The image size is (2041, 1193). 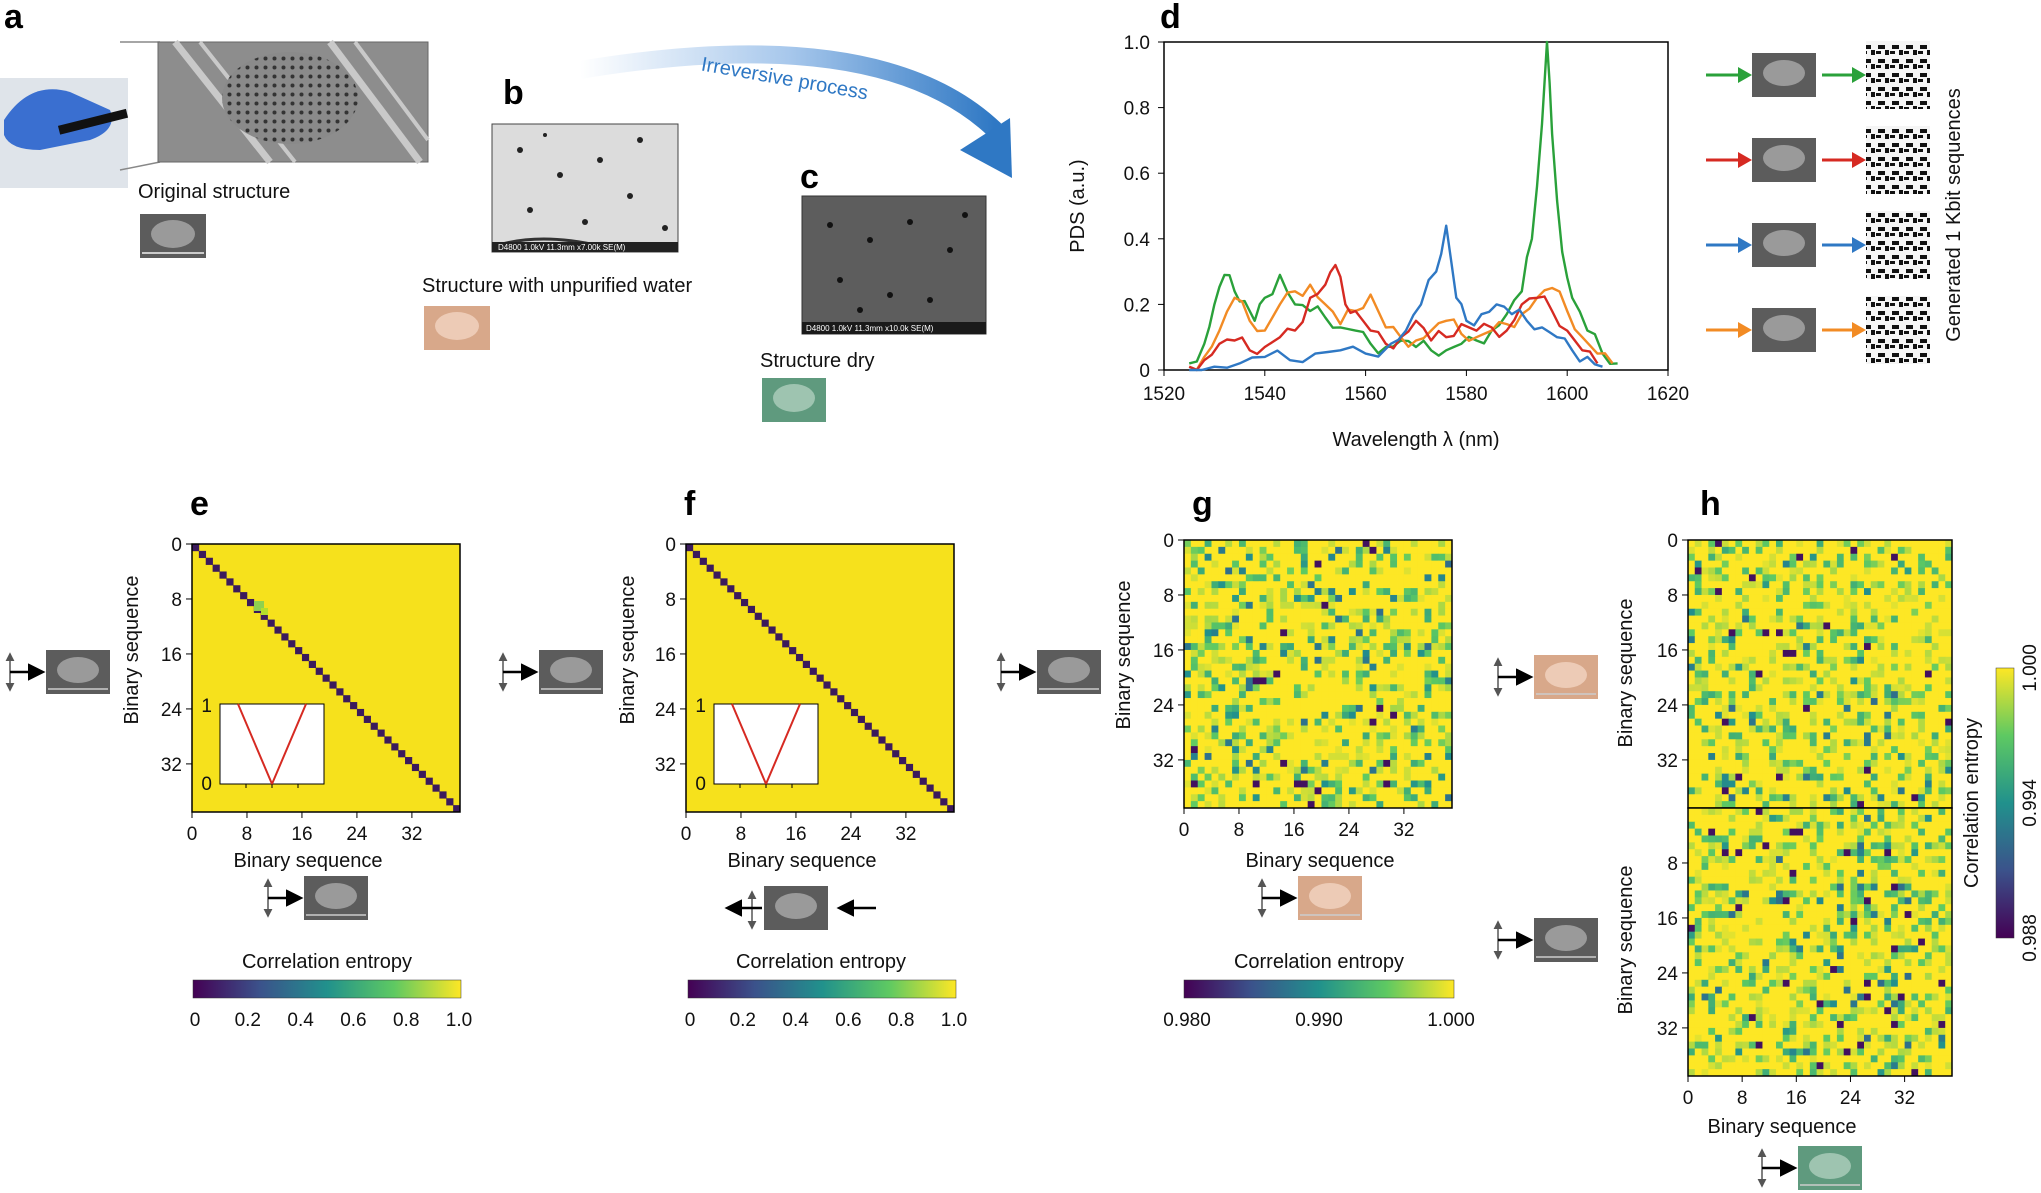 I want to click on heatmap-f-ytick-label: 8, so click(x=670, y=600).